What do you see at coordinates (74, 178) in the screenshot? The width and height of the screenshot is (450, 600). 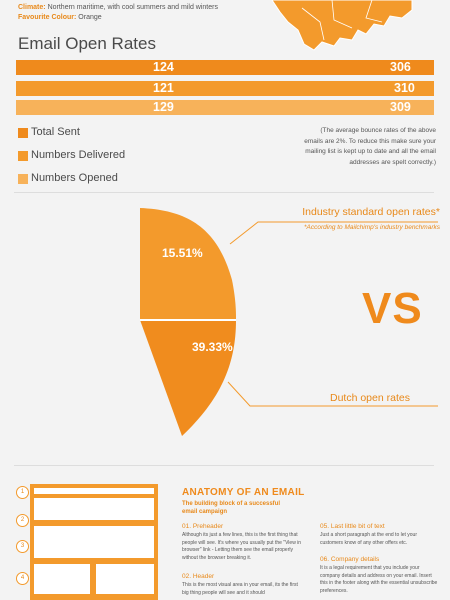 I see `legend-numbers-opened: Numbers Opened` at bounding box center [74, 178].